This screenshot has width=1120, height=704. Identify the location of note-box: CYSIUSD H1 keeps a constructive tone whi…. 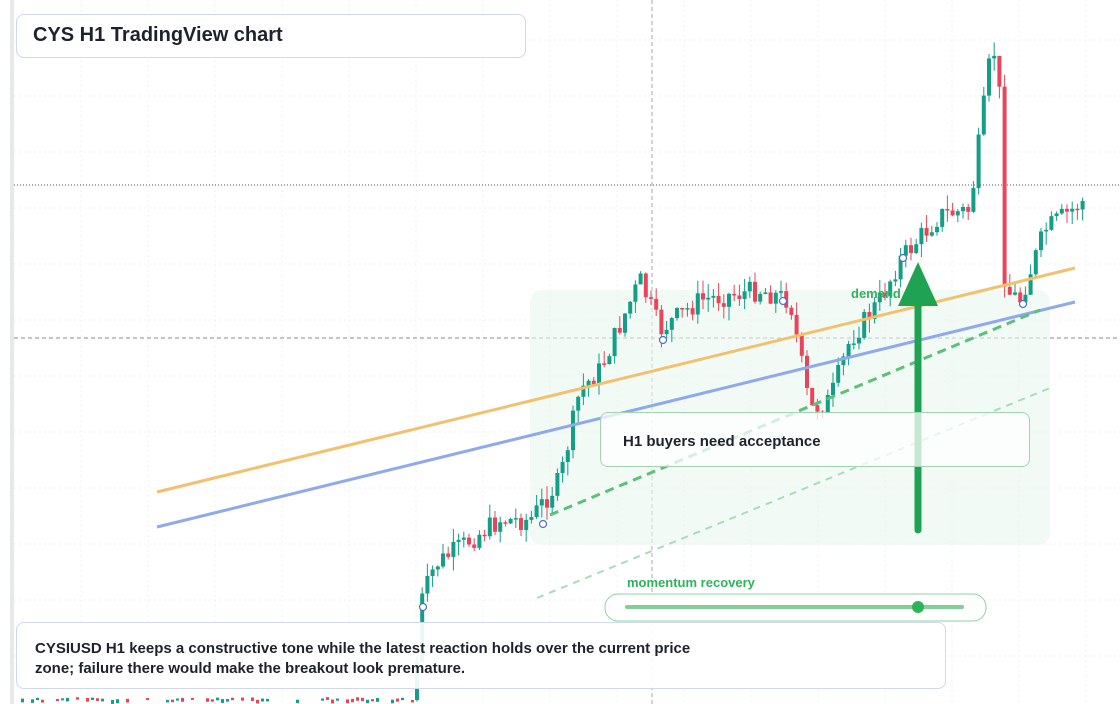
(481, 655).